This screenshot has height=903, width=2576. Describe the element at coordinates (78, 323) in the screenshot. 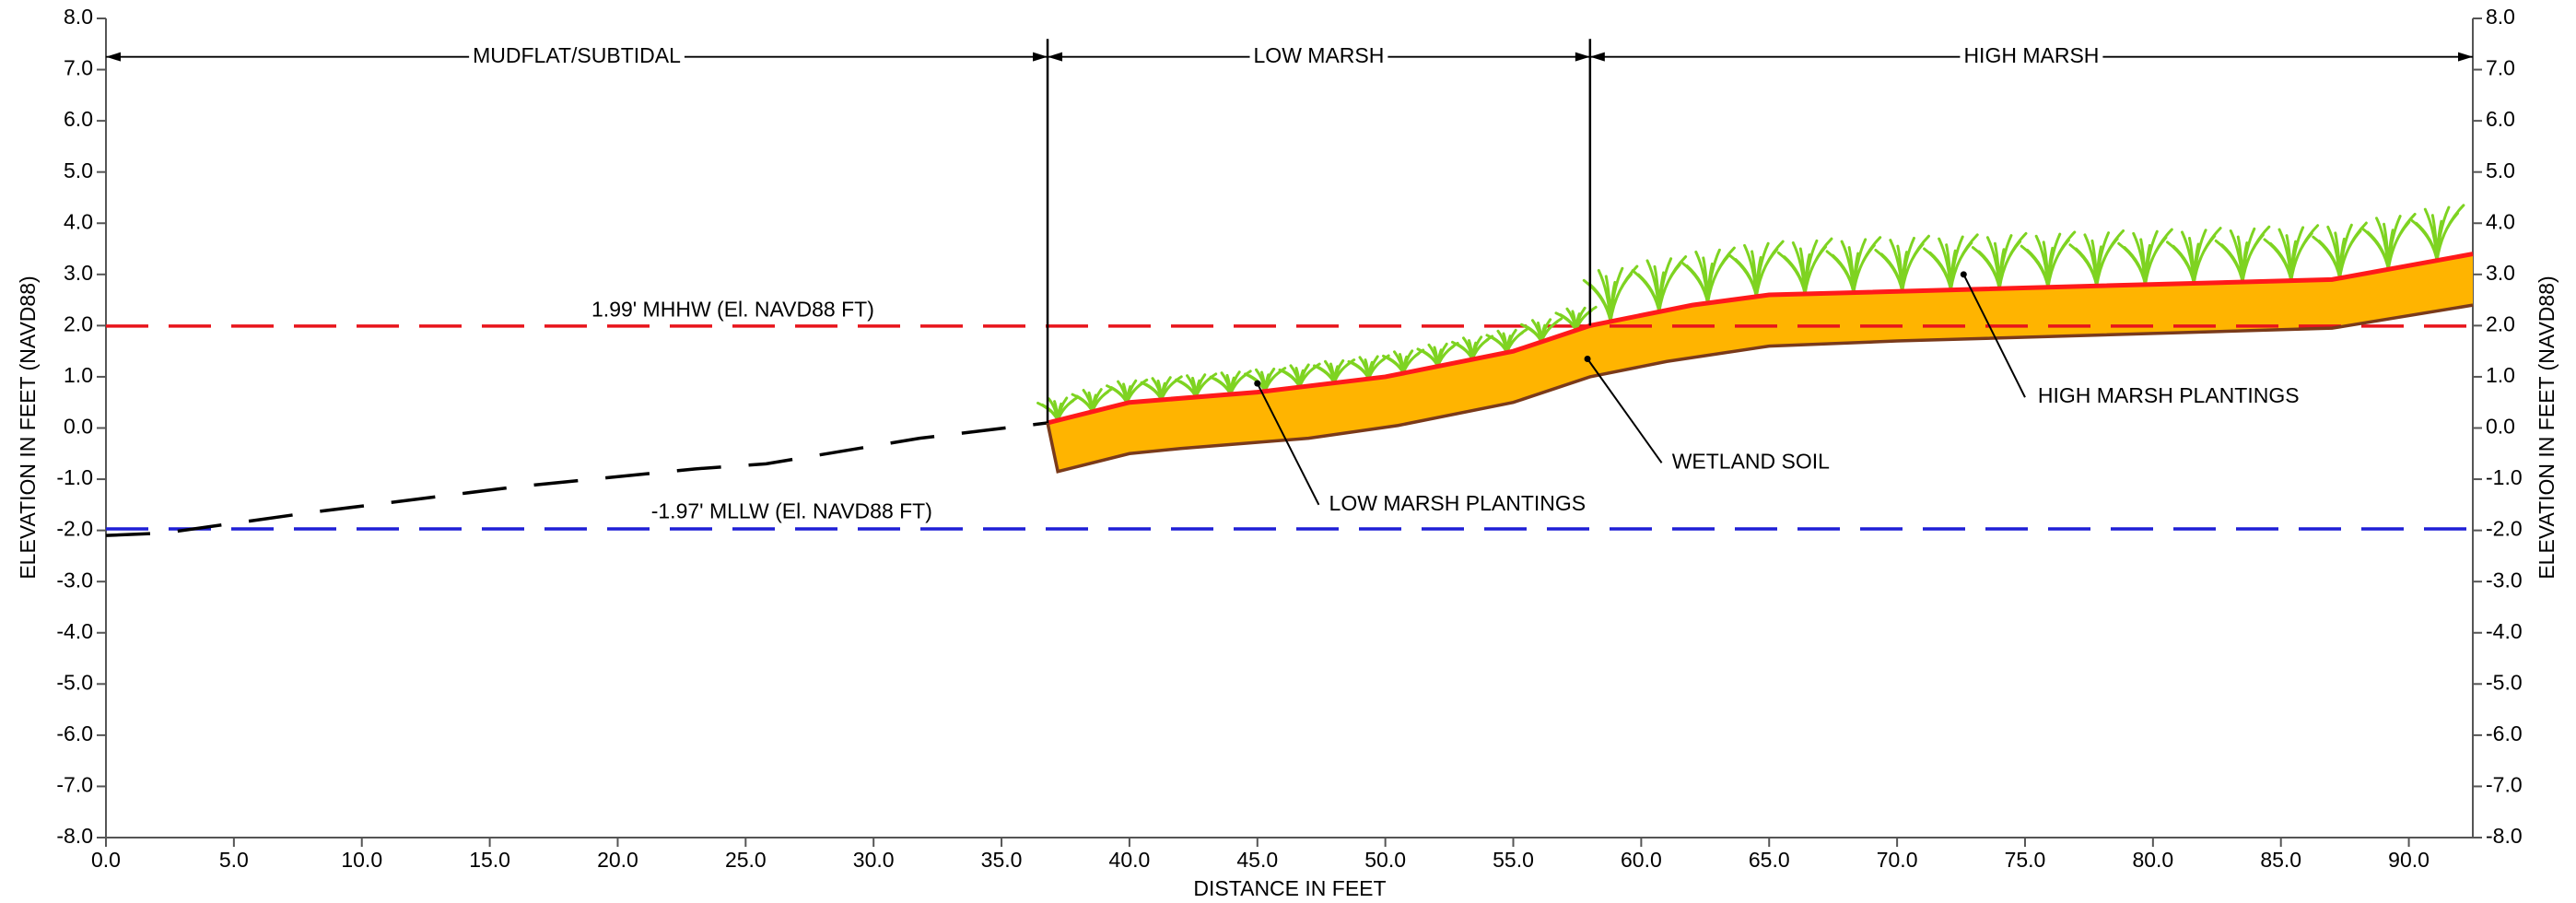

I see `y-tick-label: 2.0` at that location.